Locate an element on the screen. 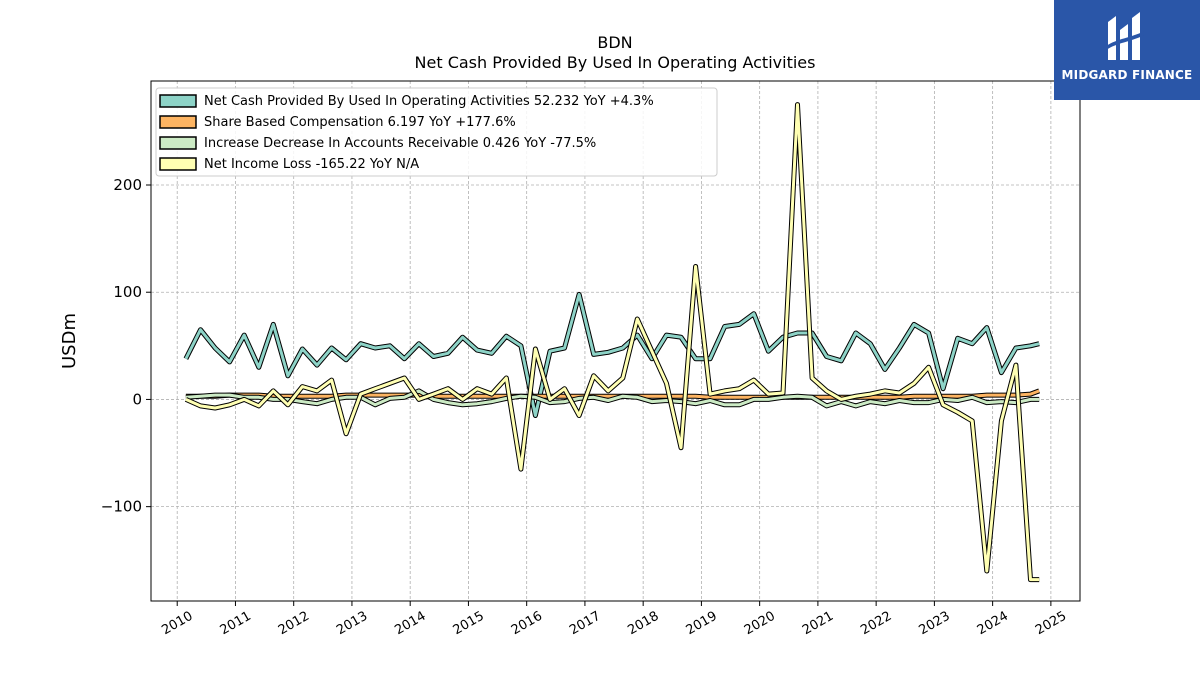  x-tick-label: 2017 is located at coordinates (585, 624).